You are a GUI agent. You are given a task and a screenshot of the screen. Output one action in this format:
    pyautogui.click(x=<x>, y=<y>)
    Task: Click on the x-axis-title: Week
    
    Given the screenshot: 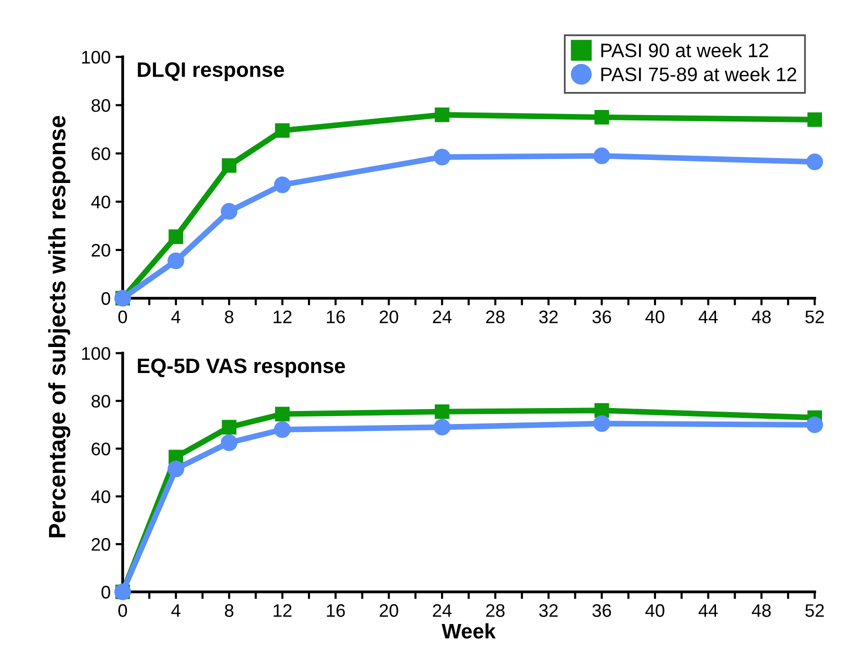 What is the action you would take?
    pyautogui.click(x=469, y=631)
    